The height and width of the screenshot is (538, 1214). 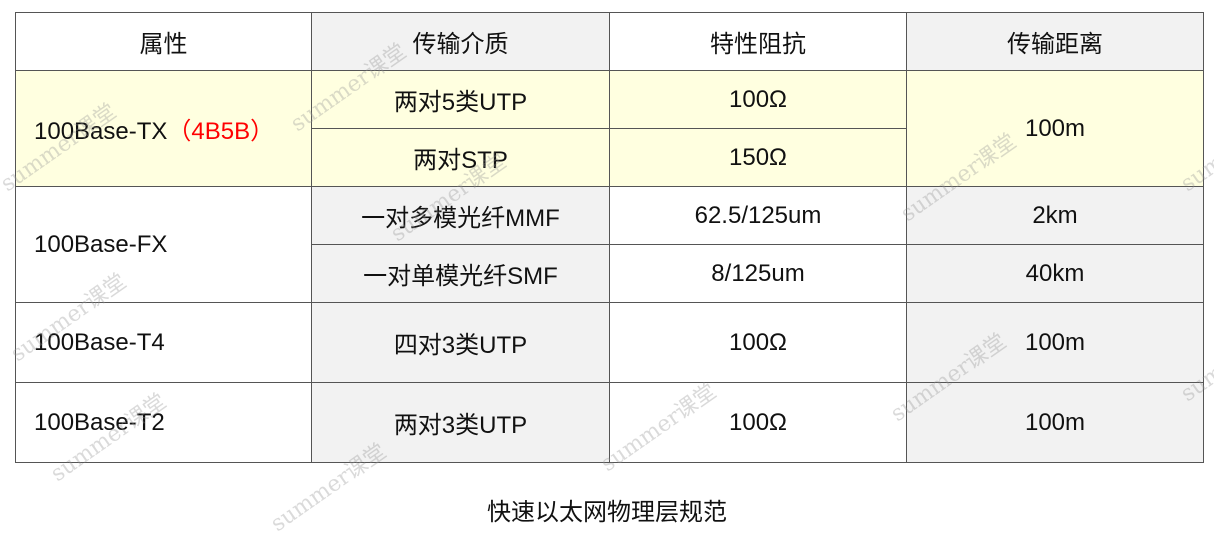 What do you see at coordinates (460, 273) in the screenshot?
I see `fx-media-2: 一对单模光纤SMF` at bounding box center [460, 273].